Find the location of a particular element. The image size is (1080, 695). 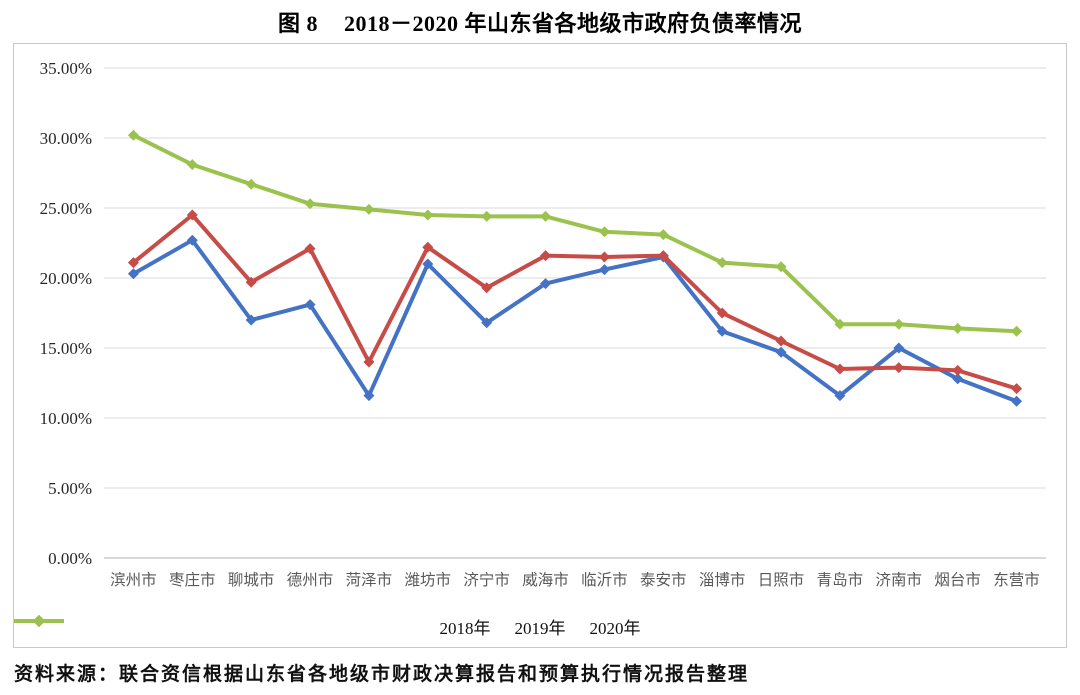

y-tick-label: 15.00% is located at coordinates (66, 348).